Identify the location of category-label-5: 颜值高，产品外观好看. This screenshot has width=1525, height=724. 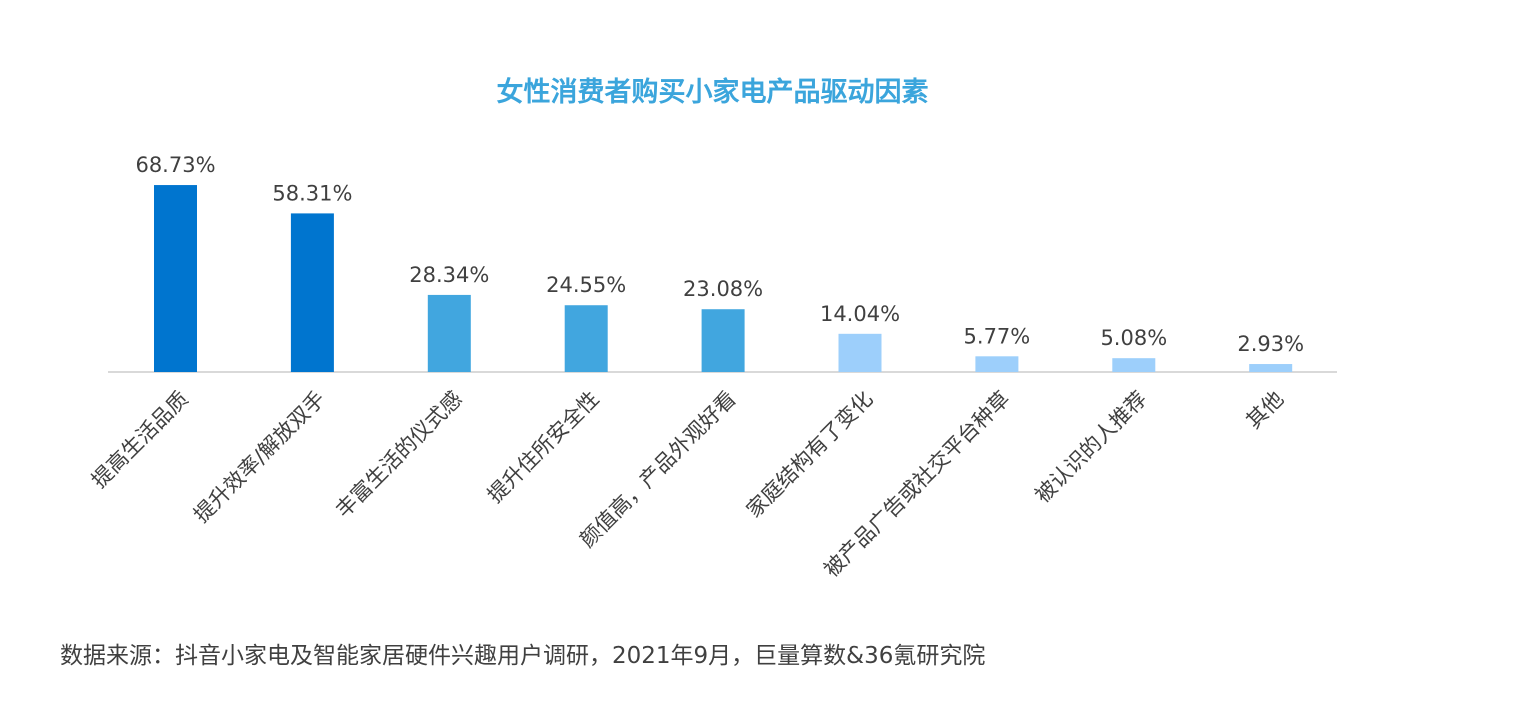
(657, 469).